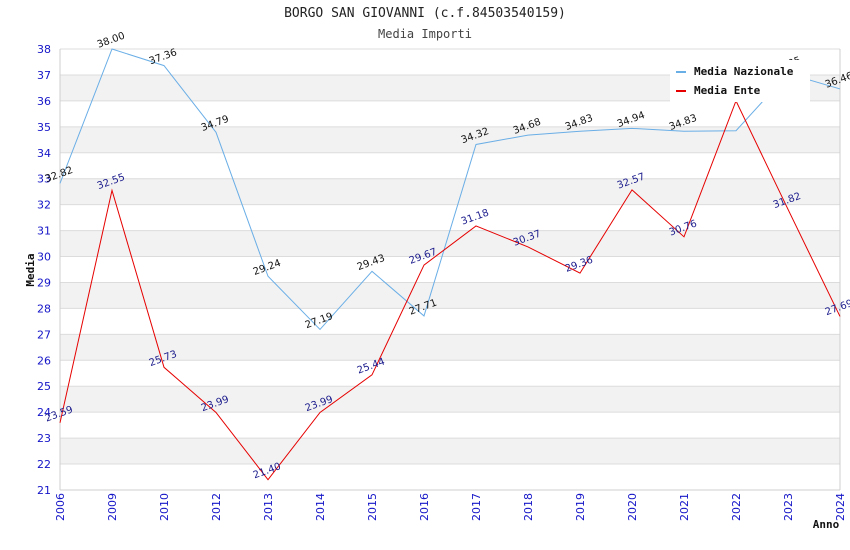 The width and height of the screenshot is (850, 550). What do you see at coordinates (424, 507) in the screenshot?
I see `x-tick-label: 2016` at bounding box center [424, 507].